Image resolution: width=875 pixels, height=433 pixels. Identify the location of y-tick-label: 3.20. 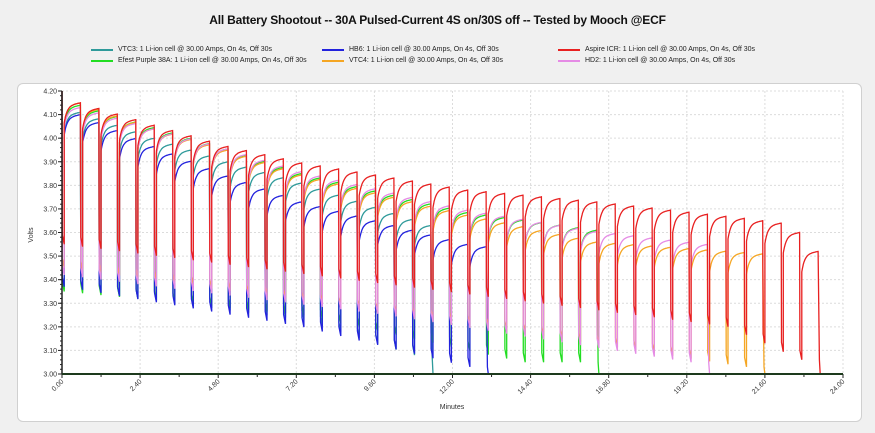
(50, 327).